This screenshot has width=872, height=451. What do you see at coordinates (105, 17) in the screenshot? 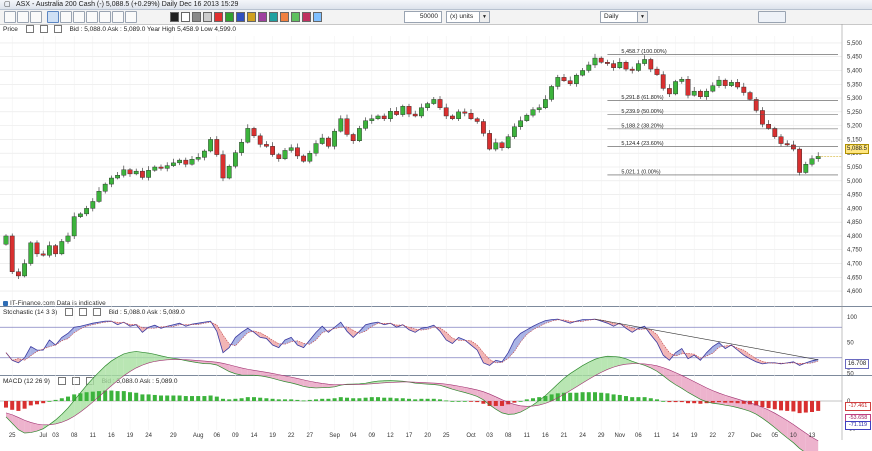
I see `pen-icon` at bounding box center [105, 17].